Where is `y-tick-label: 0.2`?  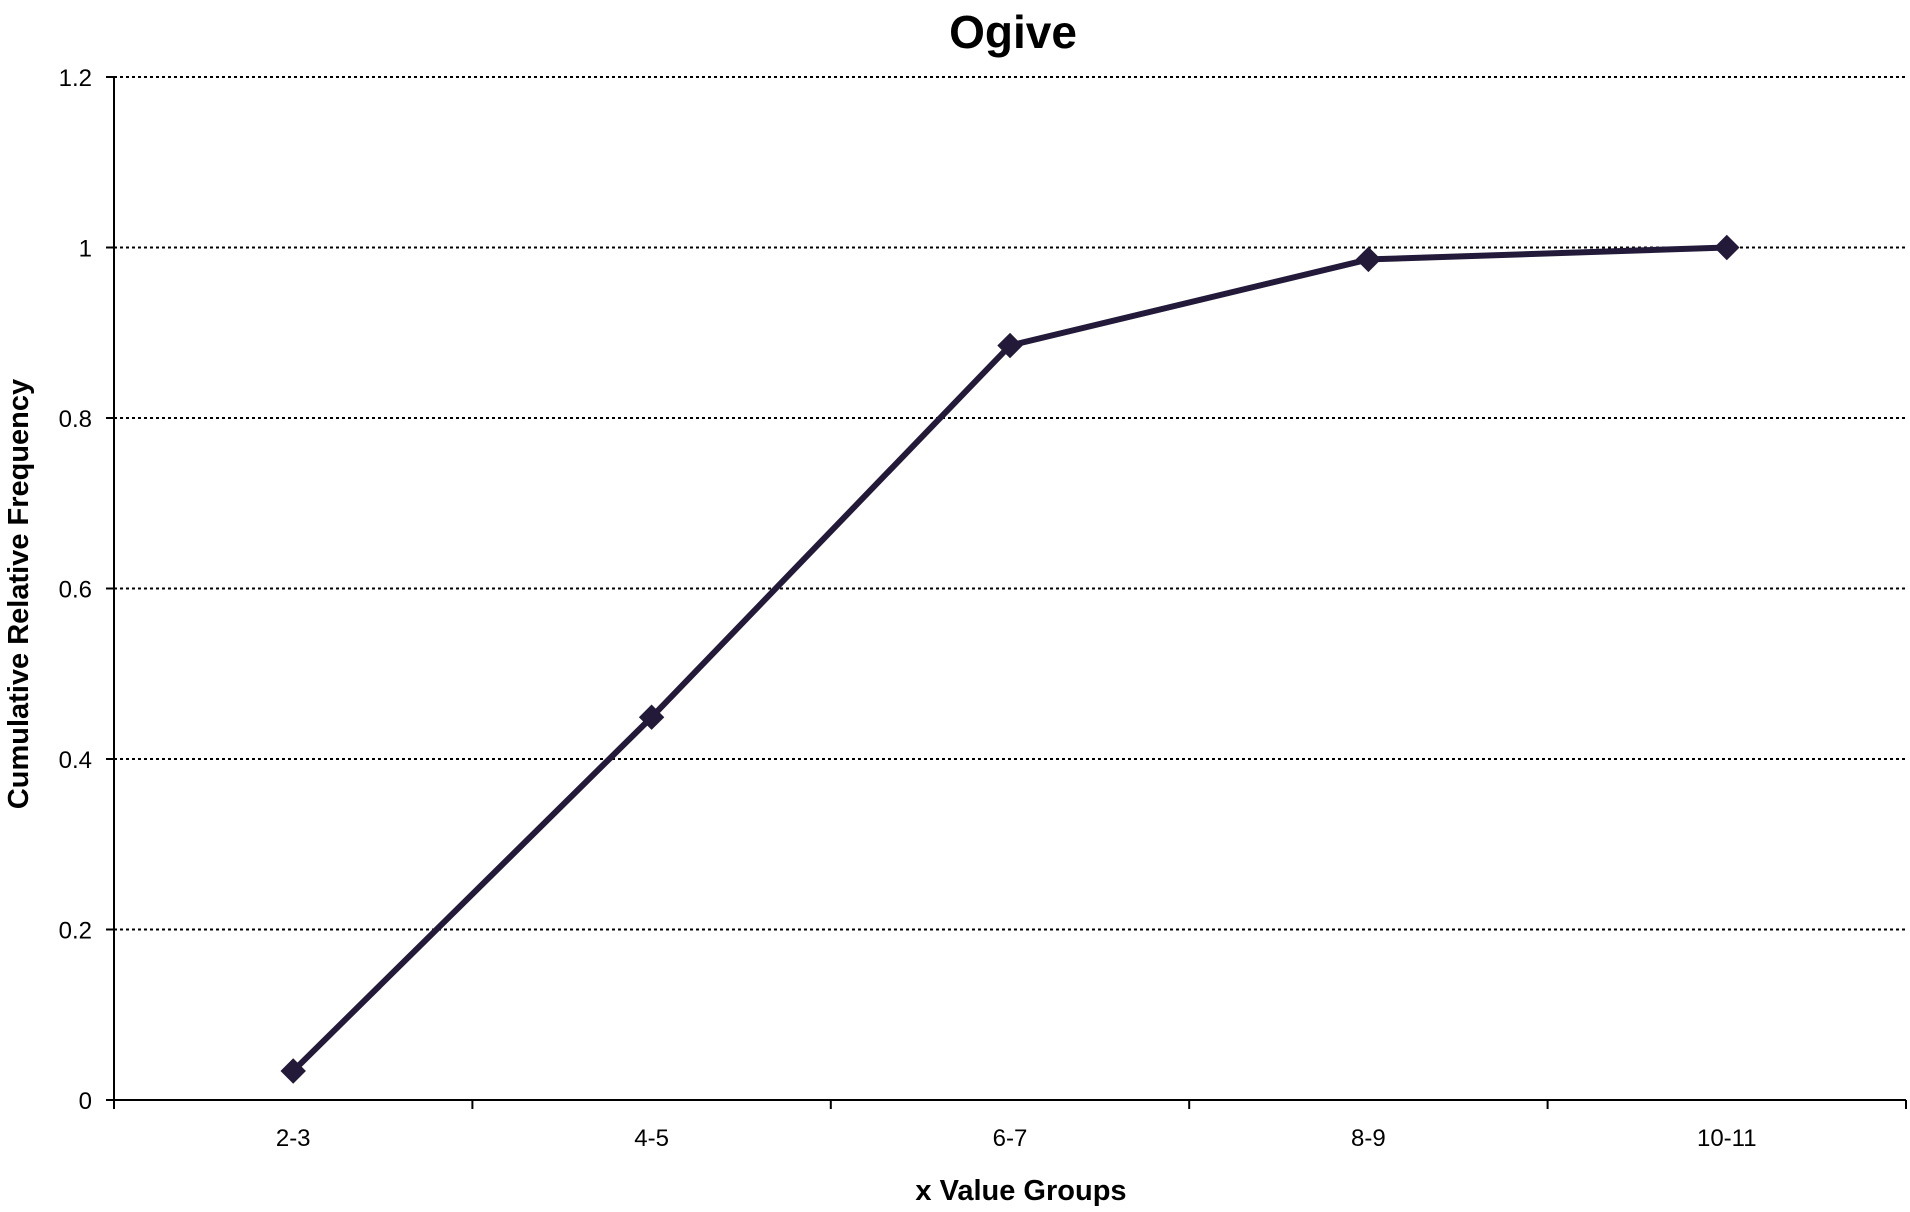 y-tick-label: 0.2 is located at coordinates (75, 931).